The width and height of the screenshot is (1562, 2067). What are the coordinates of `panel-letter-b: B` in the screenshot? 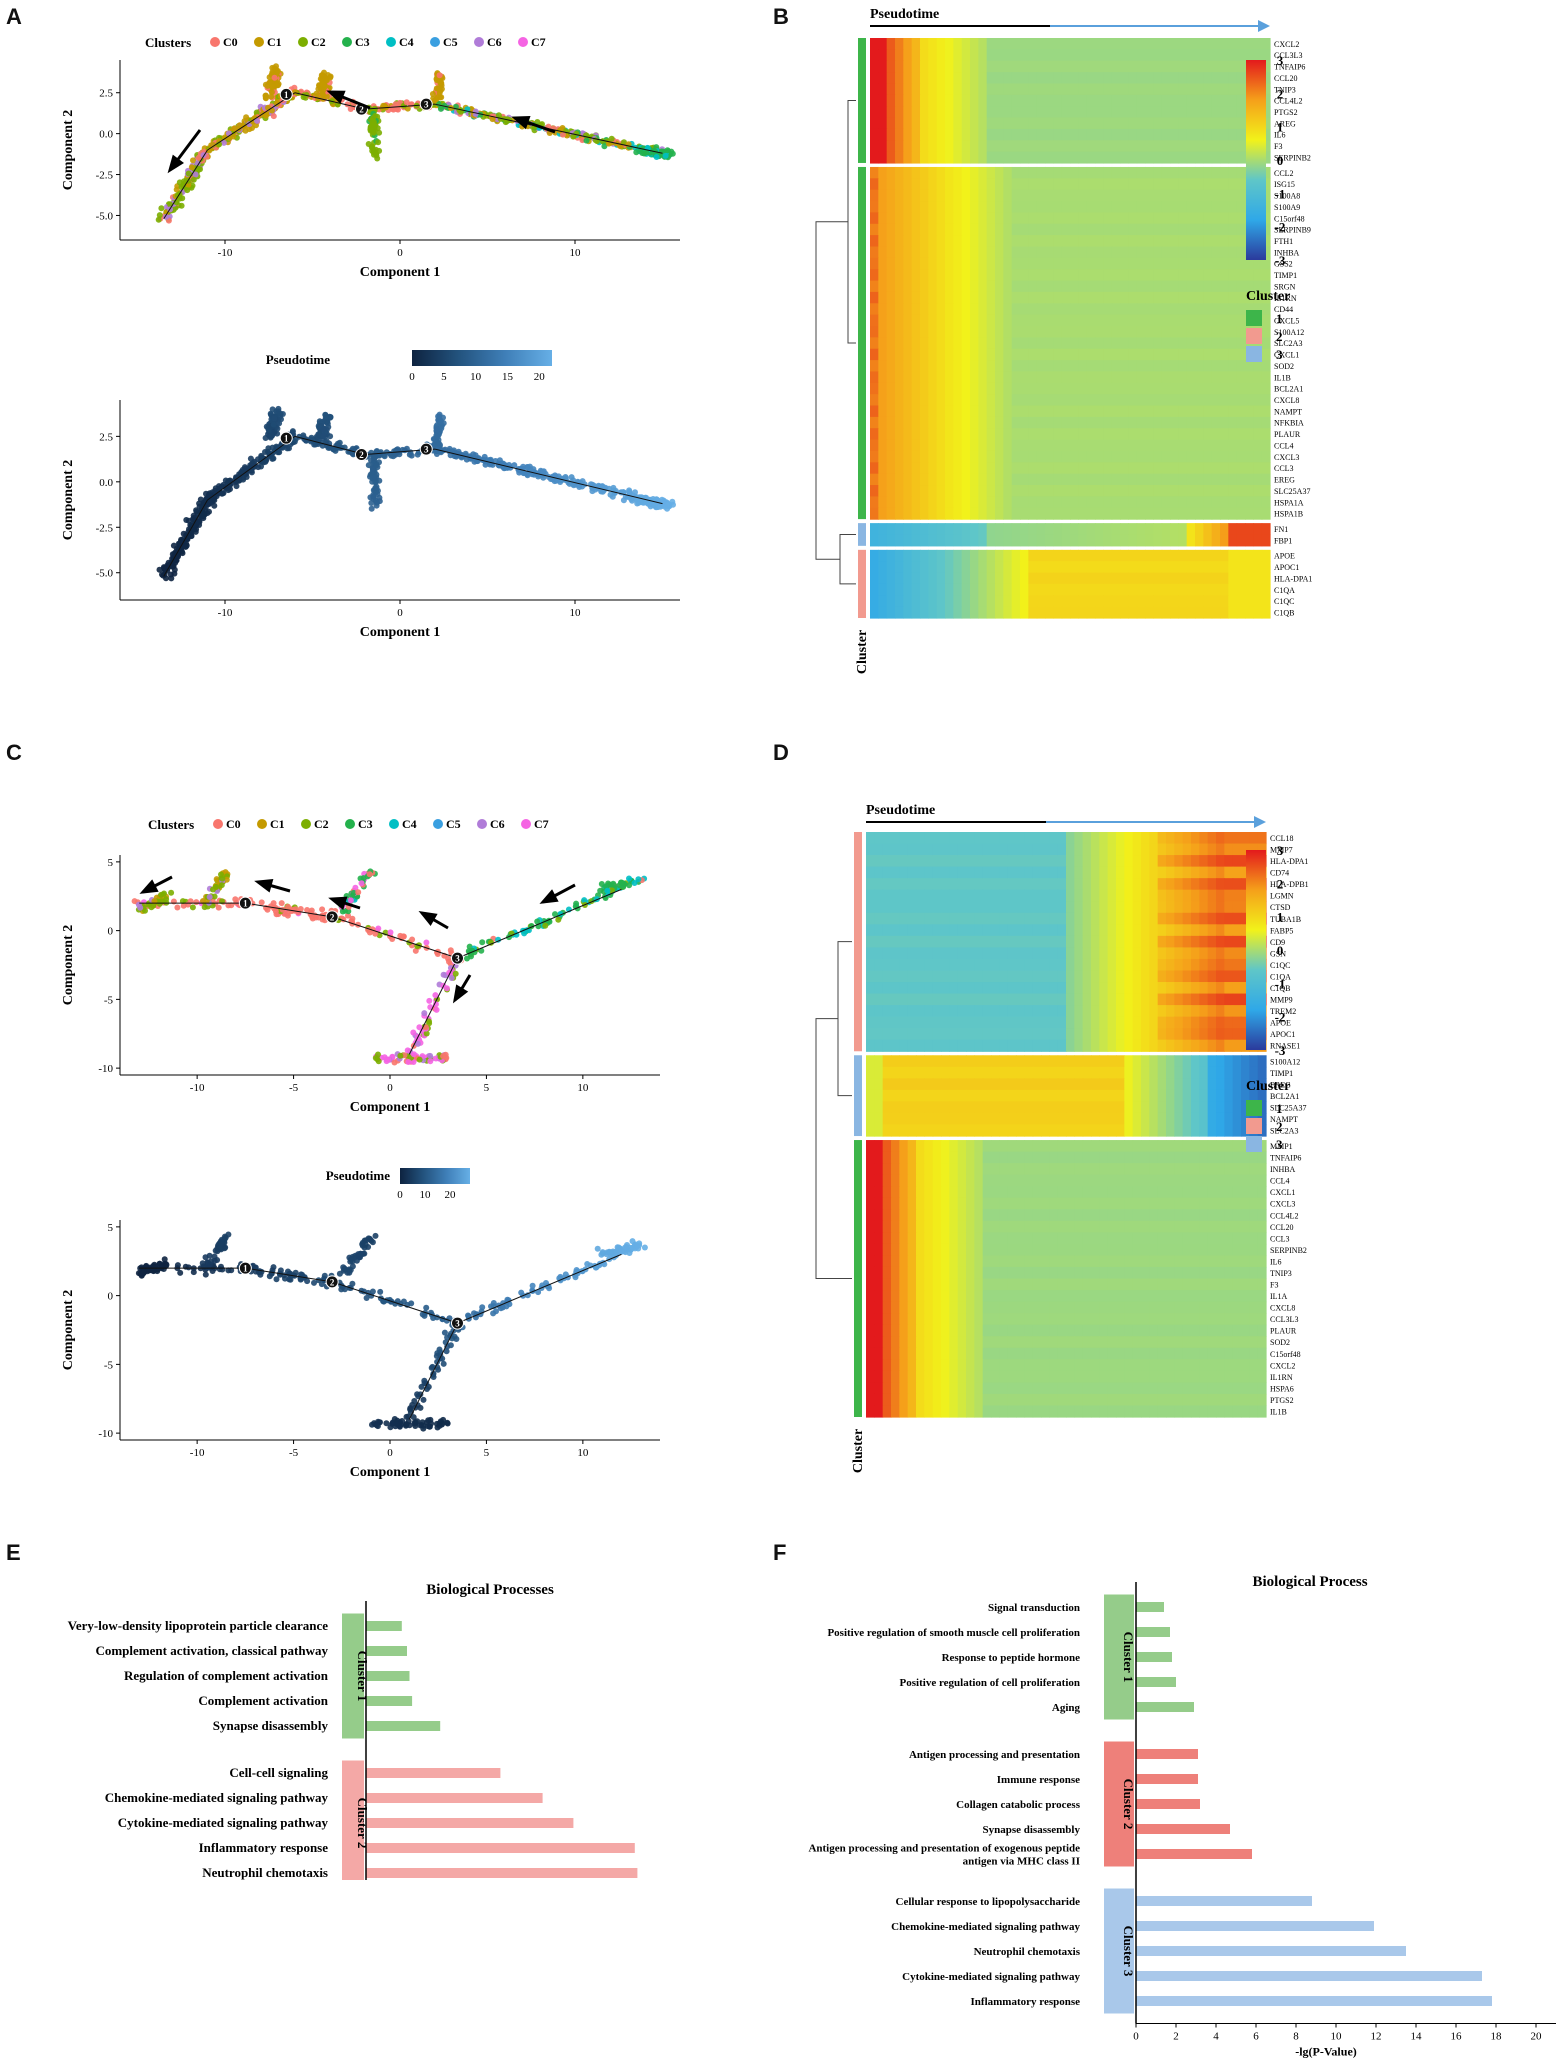 It's located at (781, 16).